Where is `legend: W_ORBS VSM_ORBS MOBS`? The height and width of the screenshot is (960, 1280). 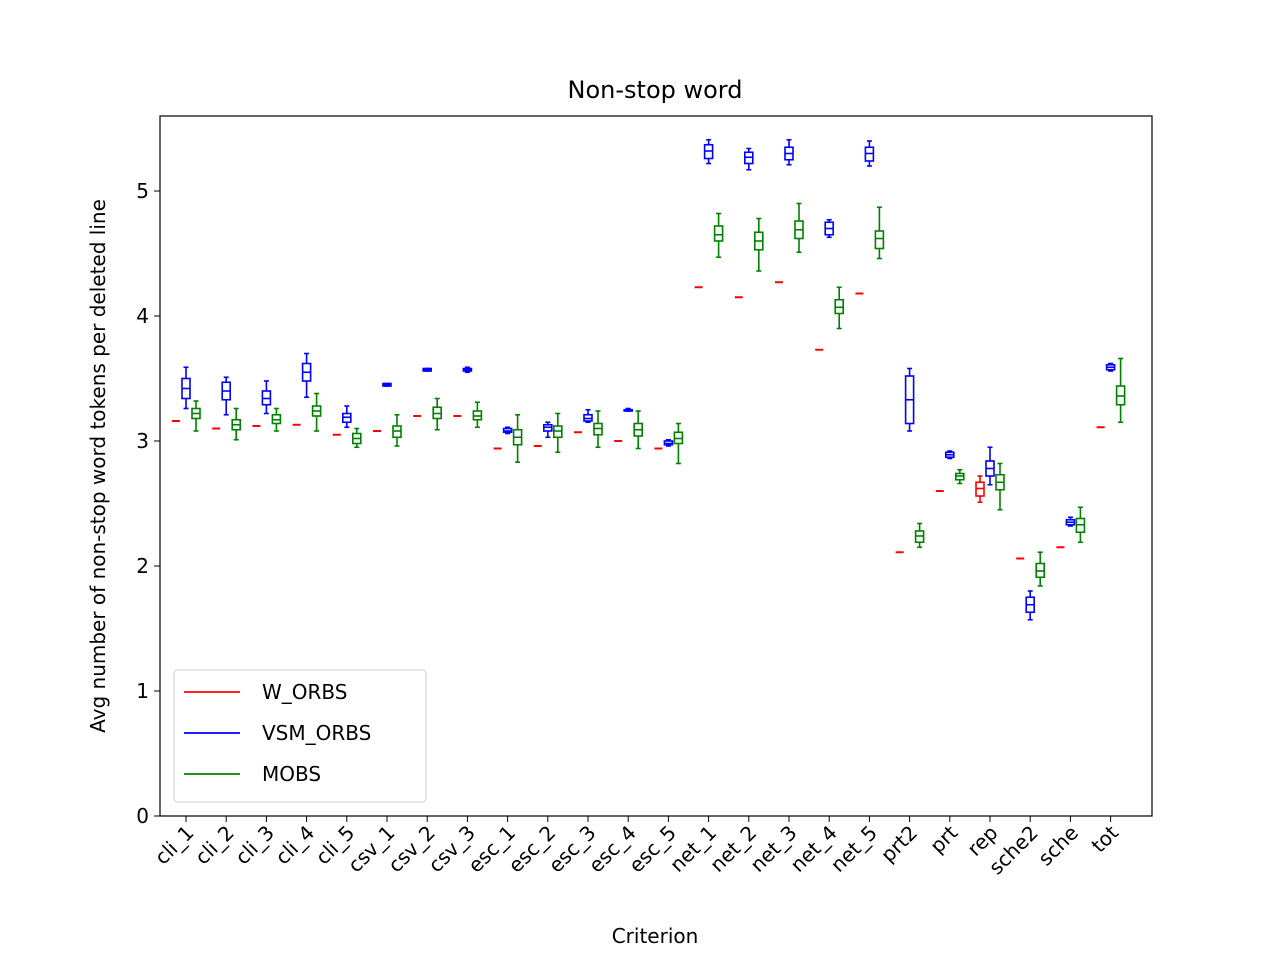
legend: W_ORBS VSM_ORBS MOBS is located at coordinates (300, 736).